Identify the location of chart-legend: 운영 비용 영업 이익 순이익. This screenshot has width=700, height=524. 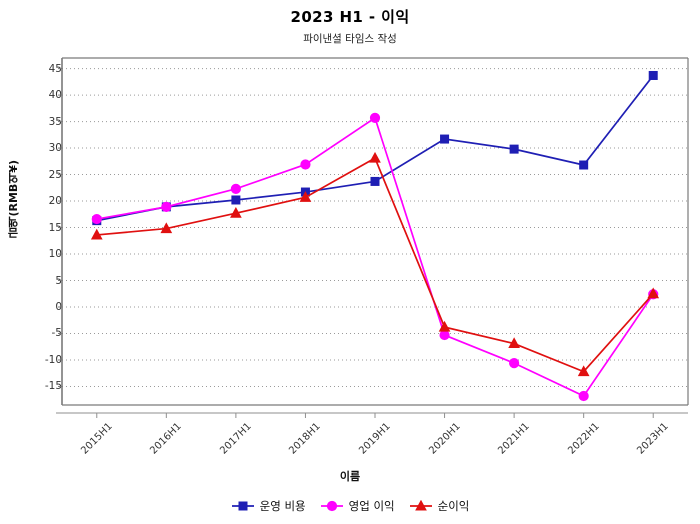
(350, 506).